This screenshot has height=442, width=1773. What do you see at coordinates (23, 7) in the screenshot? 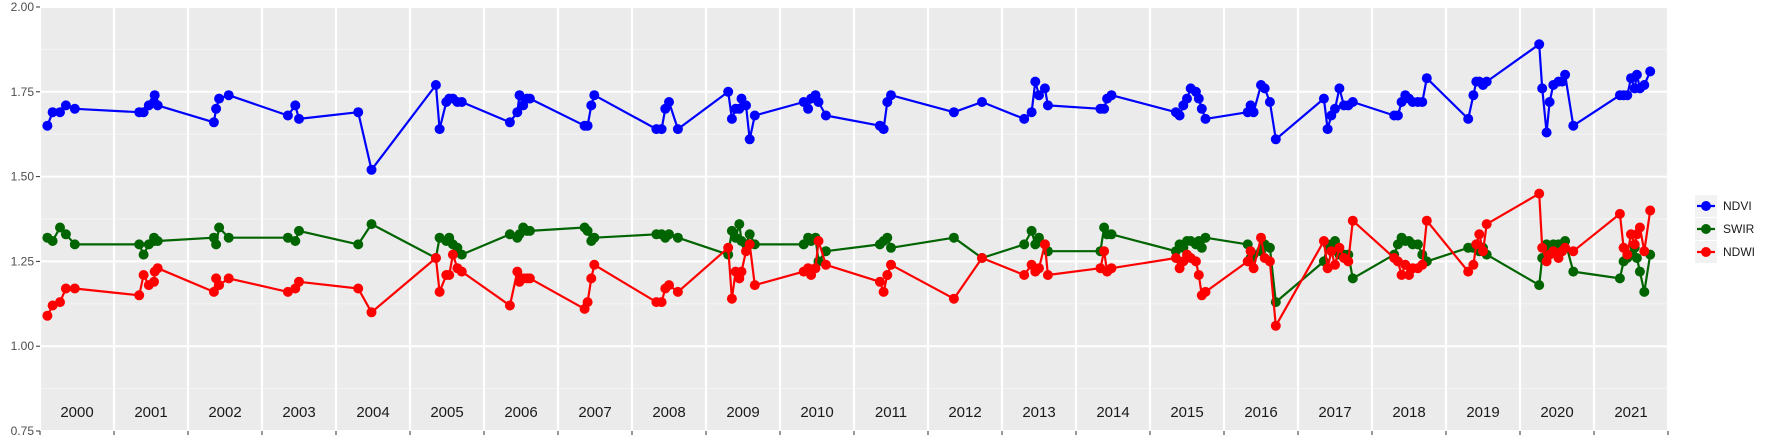
I see `y-tick-label: 2.00` at bounding box center [23, 7].